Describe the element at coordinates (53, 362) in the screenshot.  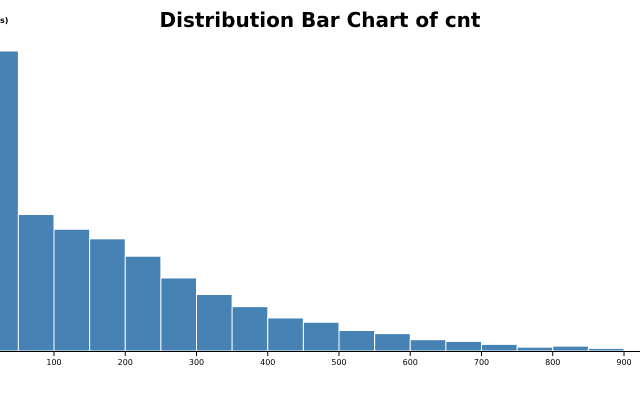
I see `x-tick-label-0: 100` at that location.